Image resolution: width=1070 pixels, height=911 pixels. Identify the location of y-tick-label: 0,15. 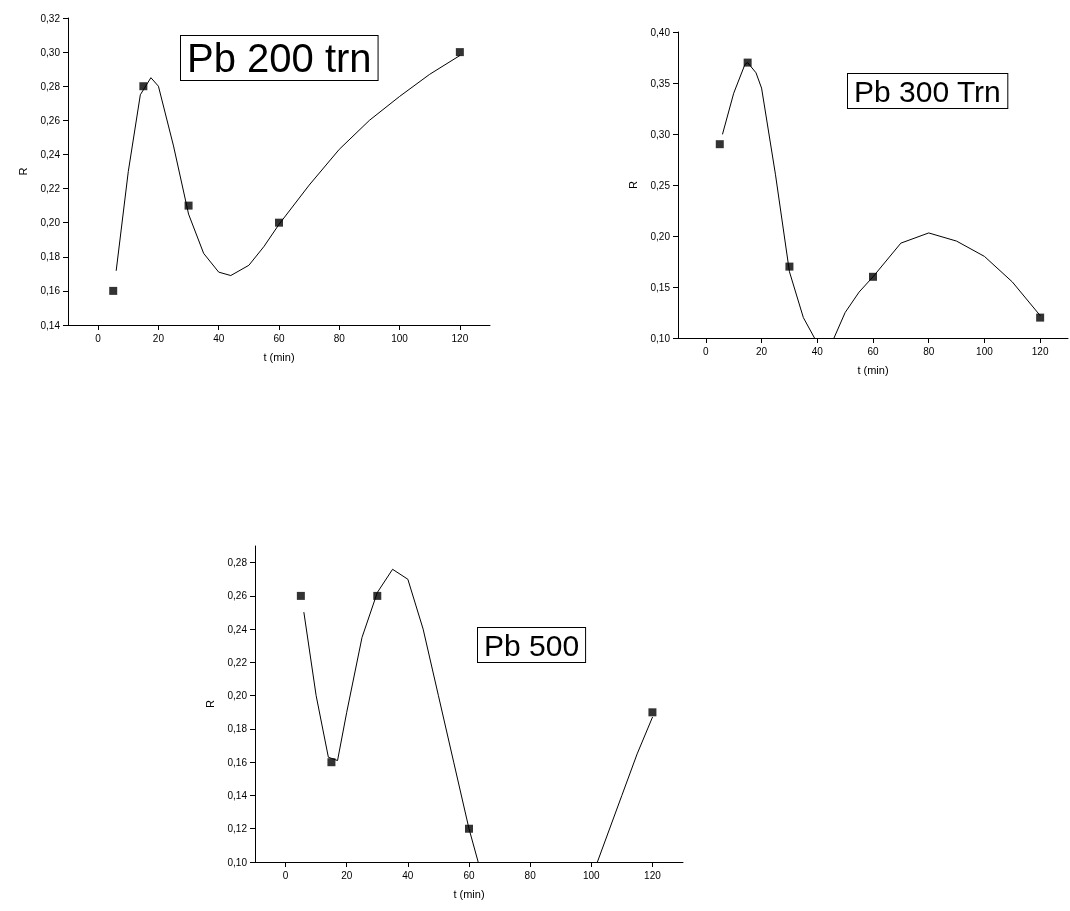
(660, 287).